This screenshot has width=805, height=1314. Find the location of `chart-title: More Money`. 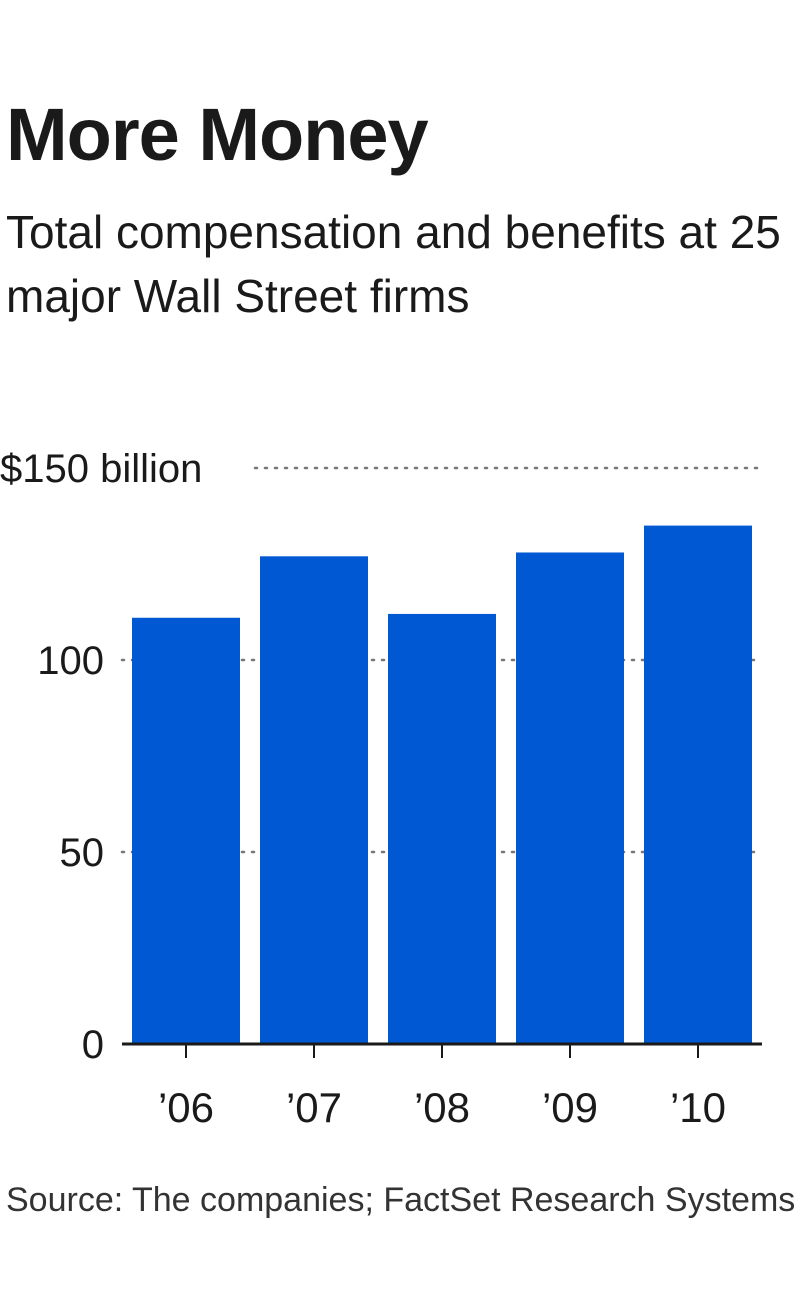

chart-title: More Money is located at coordinates (217, 134).